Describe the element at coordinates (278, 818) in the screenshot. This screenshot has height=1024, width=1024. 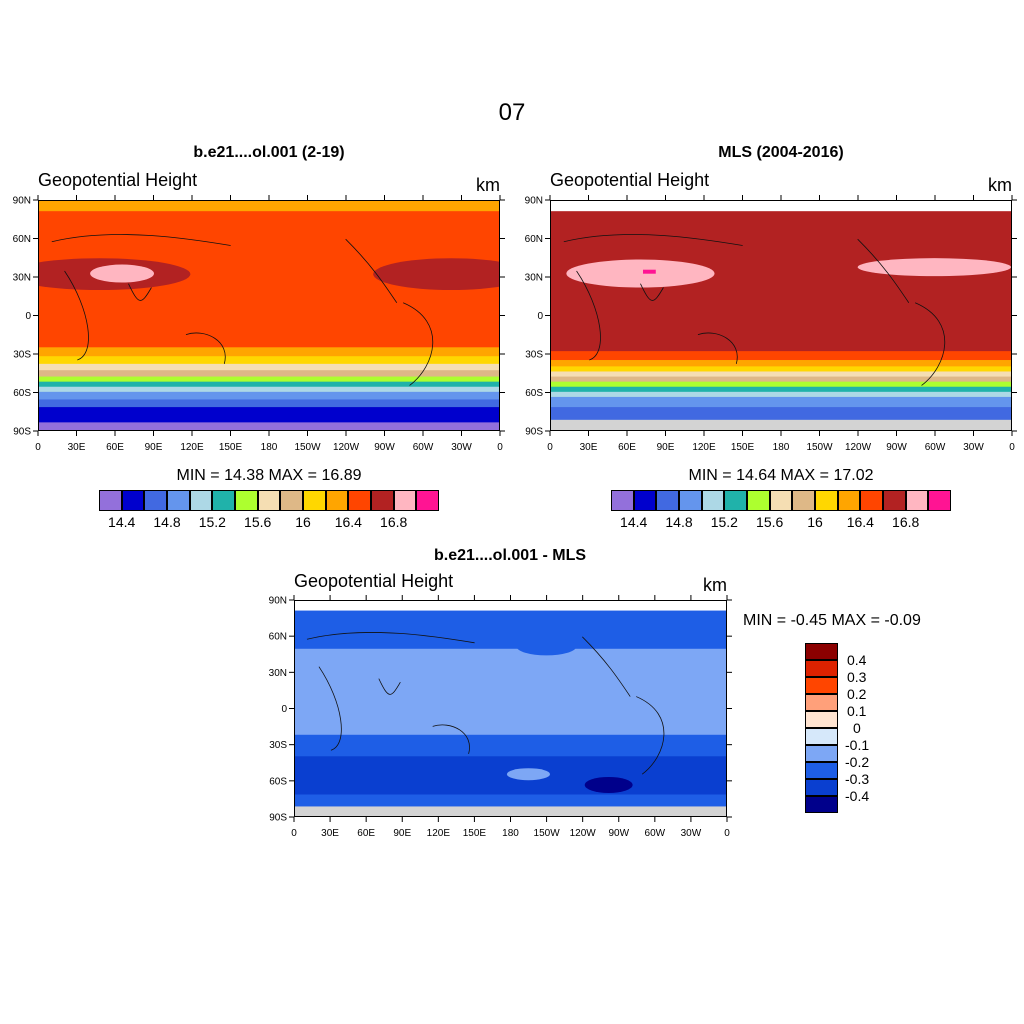
I see `lat-tick-label: 90S` at that location.